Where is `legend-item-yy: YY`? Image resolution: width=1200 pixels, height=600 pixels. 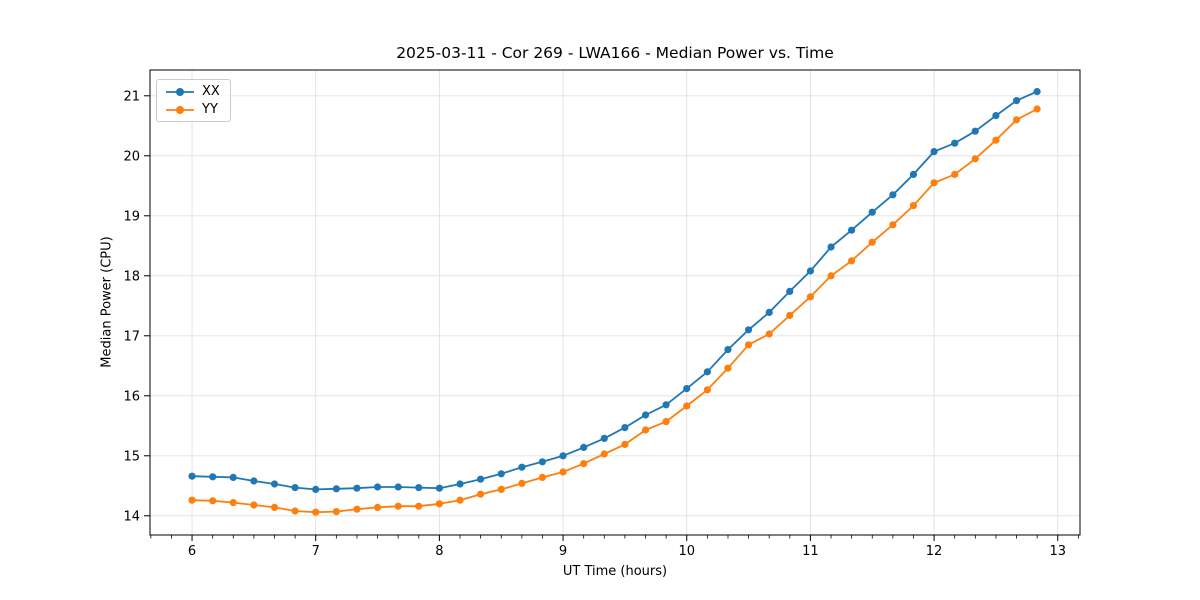 legend-item-yy: YY is located at coordinates (192, 109).